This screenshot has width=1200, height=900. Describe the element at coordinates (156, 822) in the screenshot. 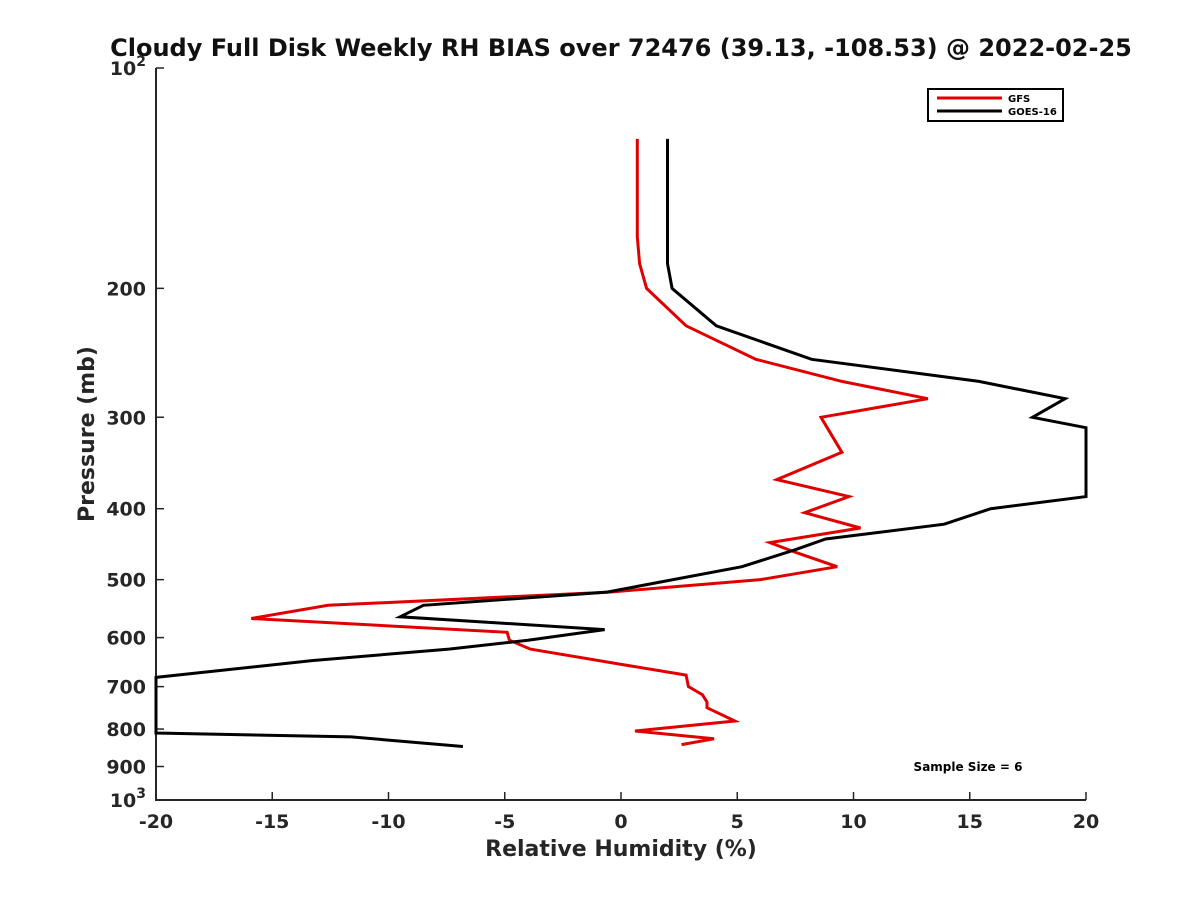

I see `x-tick-label: -20` at that location.